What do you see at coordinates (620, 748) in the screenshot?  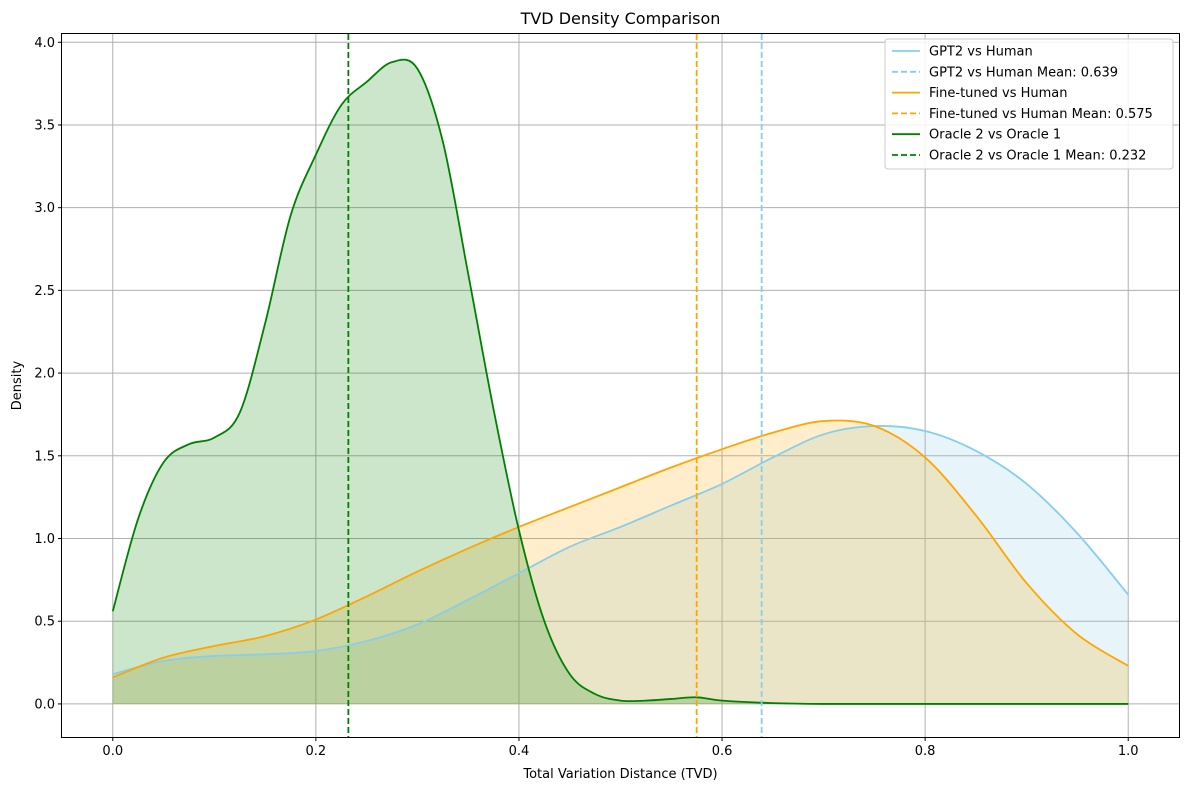 I see `x-axis-ticks: 0.0 0.2 0.4 0.6 0.8 1.0` at bounding box center [620, 748].